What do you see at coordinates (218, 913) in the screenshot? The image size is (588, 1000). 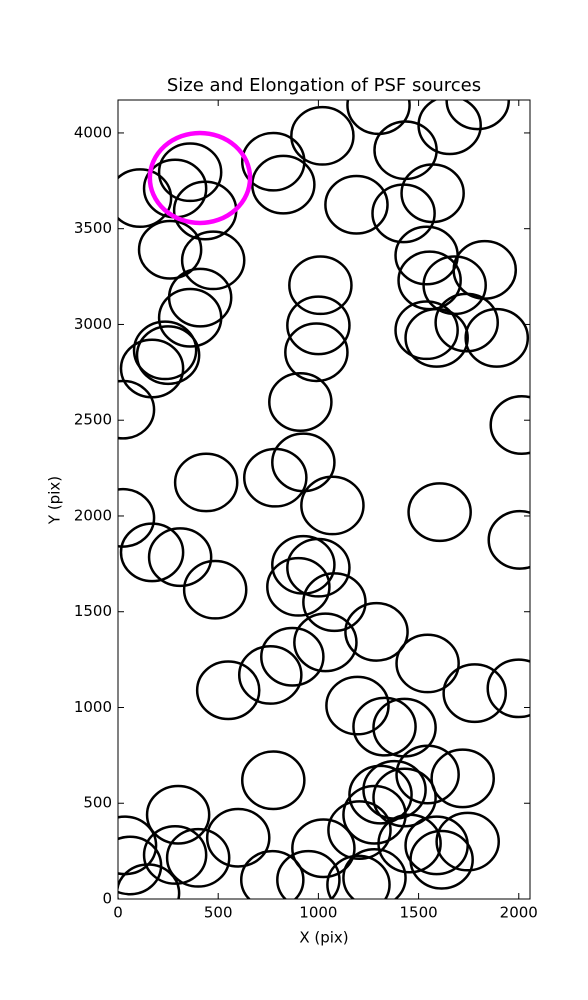 I see `x-tick-label: 500` at bounding box center [218, 913].